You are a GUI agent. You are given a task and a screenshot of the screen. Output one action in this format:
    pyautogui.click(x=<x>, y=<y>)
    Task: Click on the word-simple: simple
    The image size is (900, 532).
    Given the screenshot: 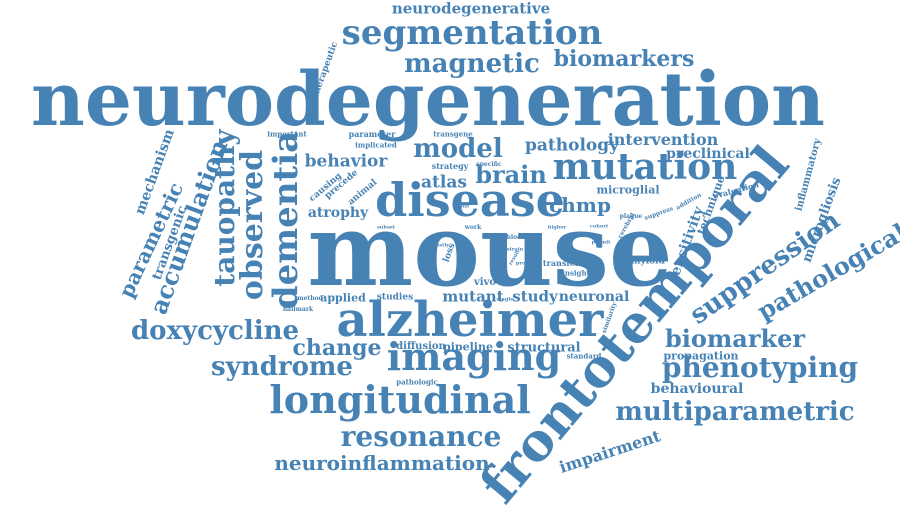 What is the action you would take?
    pyautogui.click(x=447, y=235)
    